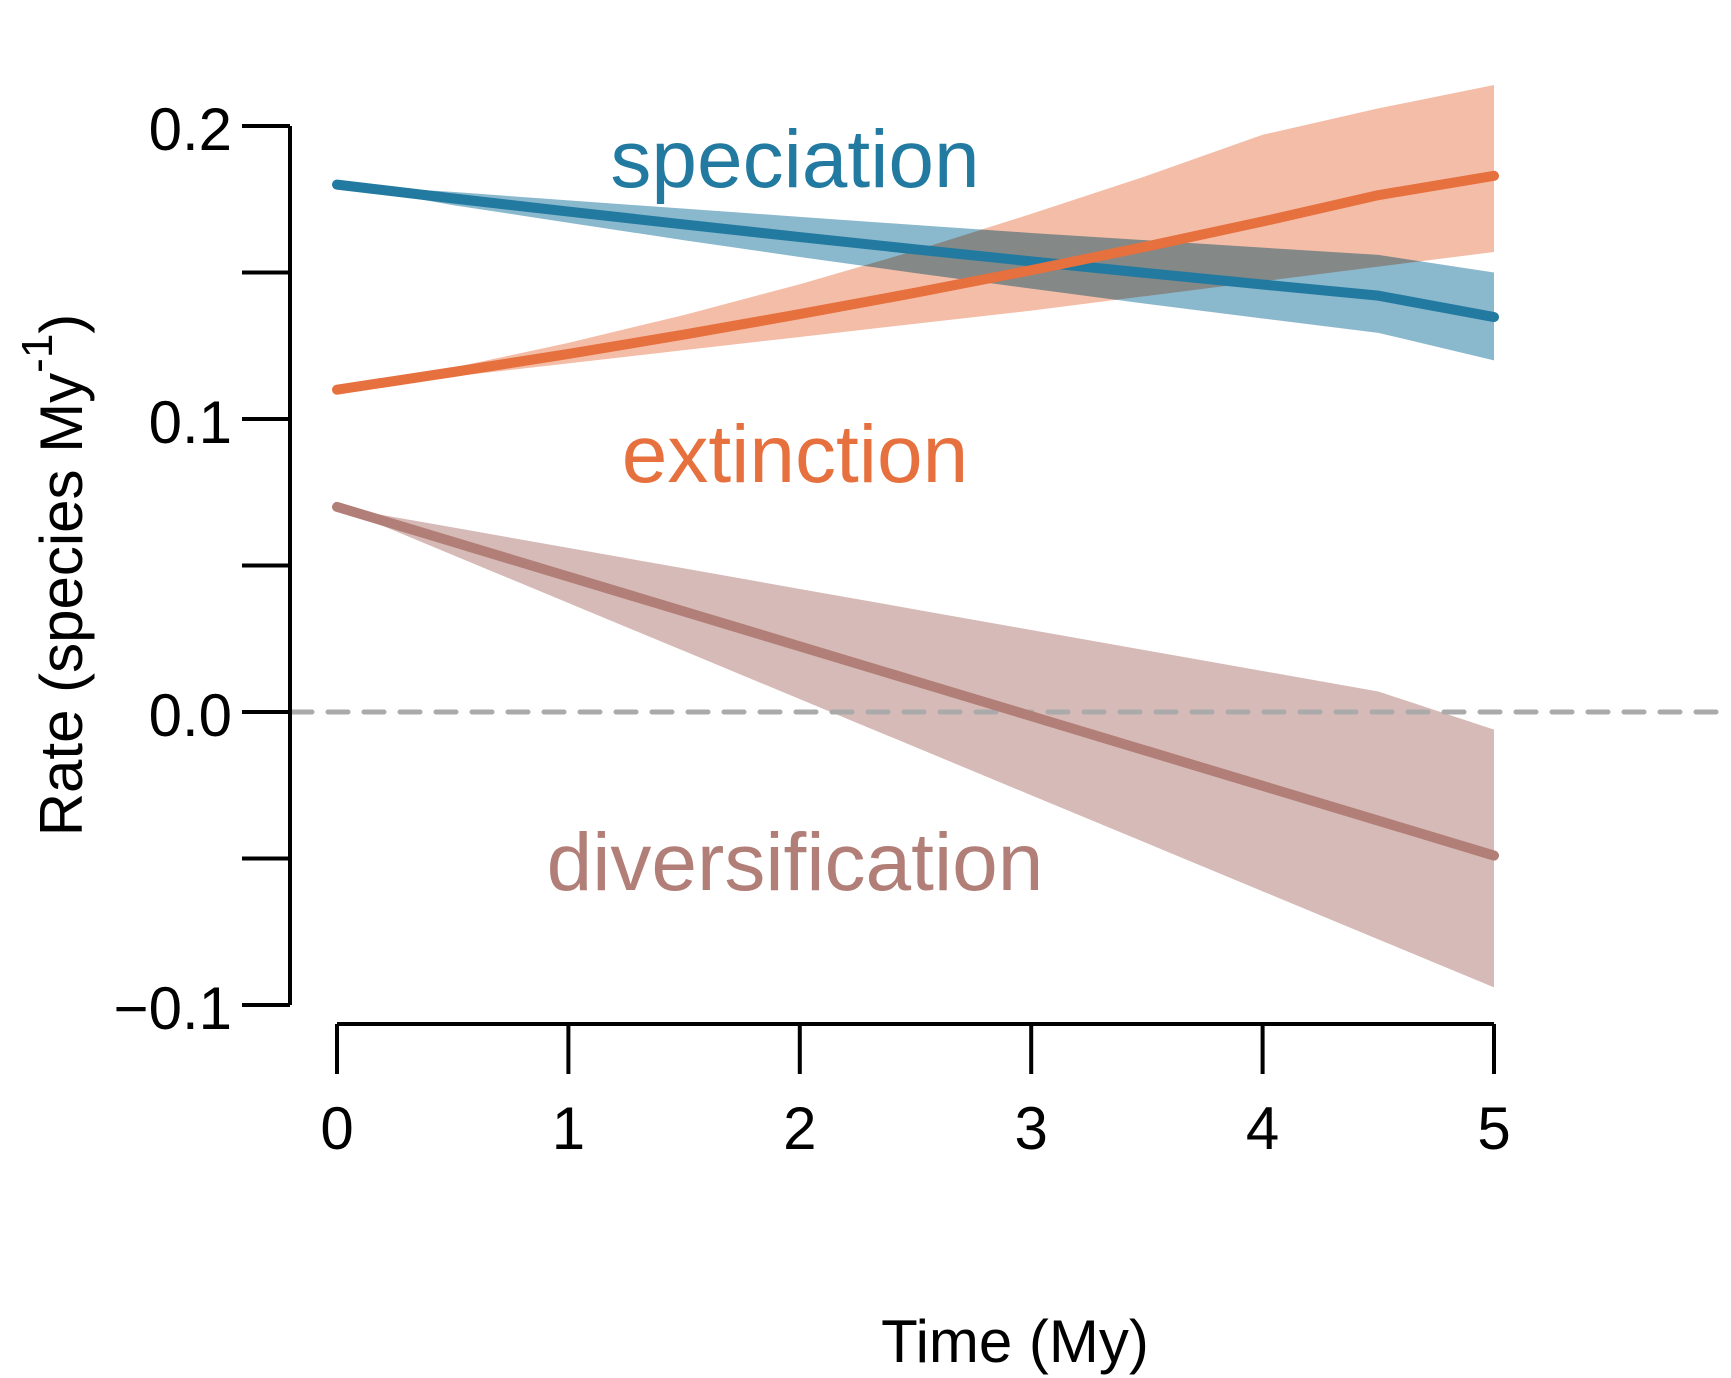  Describe the element at coordinates (61, 604) in the screenshot. I see `y-axis-title-main: Rate (species My` at that location.